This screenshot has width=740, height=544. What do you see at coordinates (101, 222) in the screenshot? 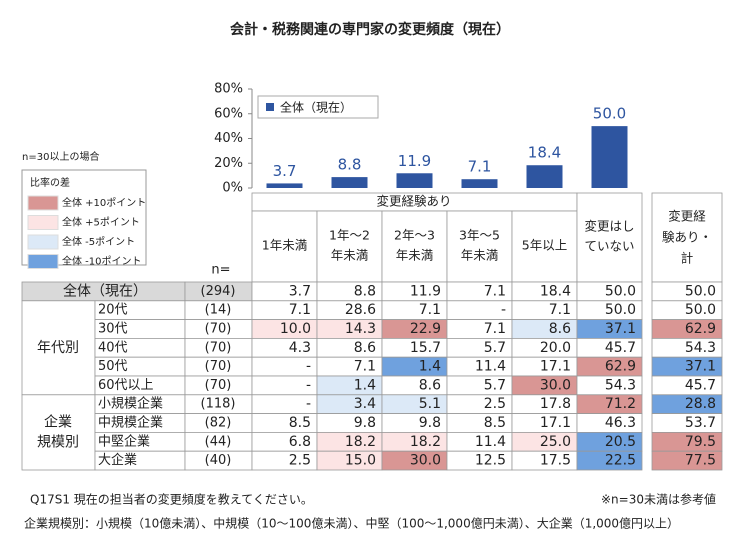
I see `diff-legend-label: 全体 +5ポイント` at bounding box center [101, 222].